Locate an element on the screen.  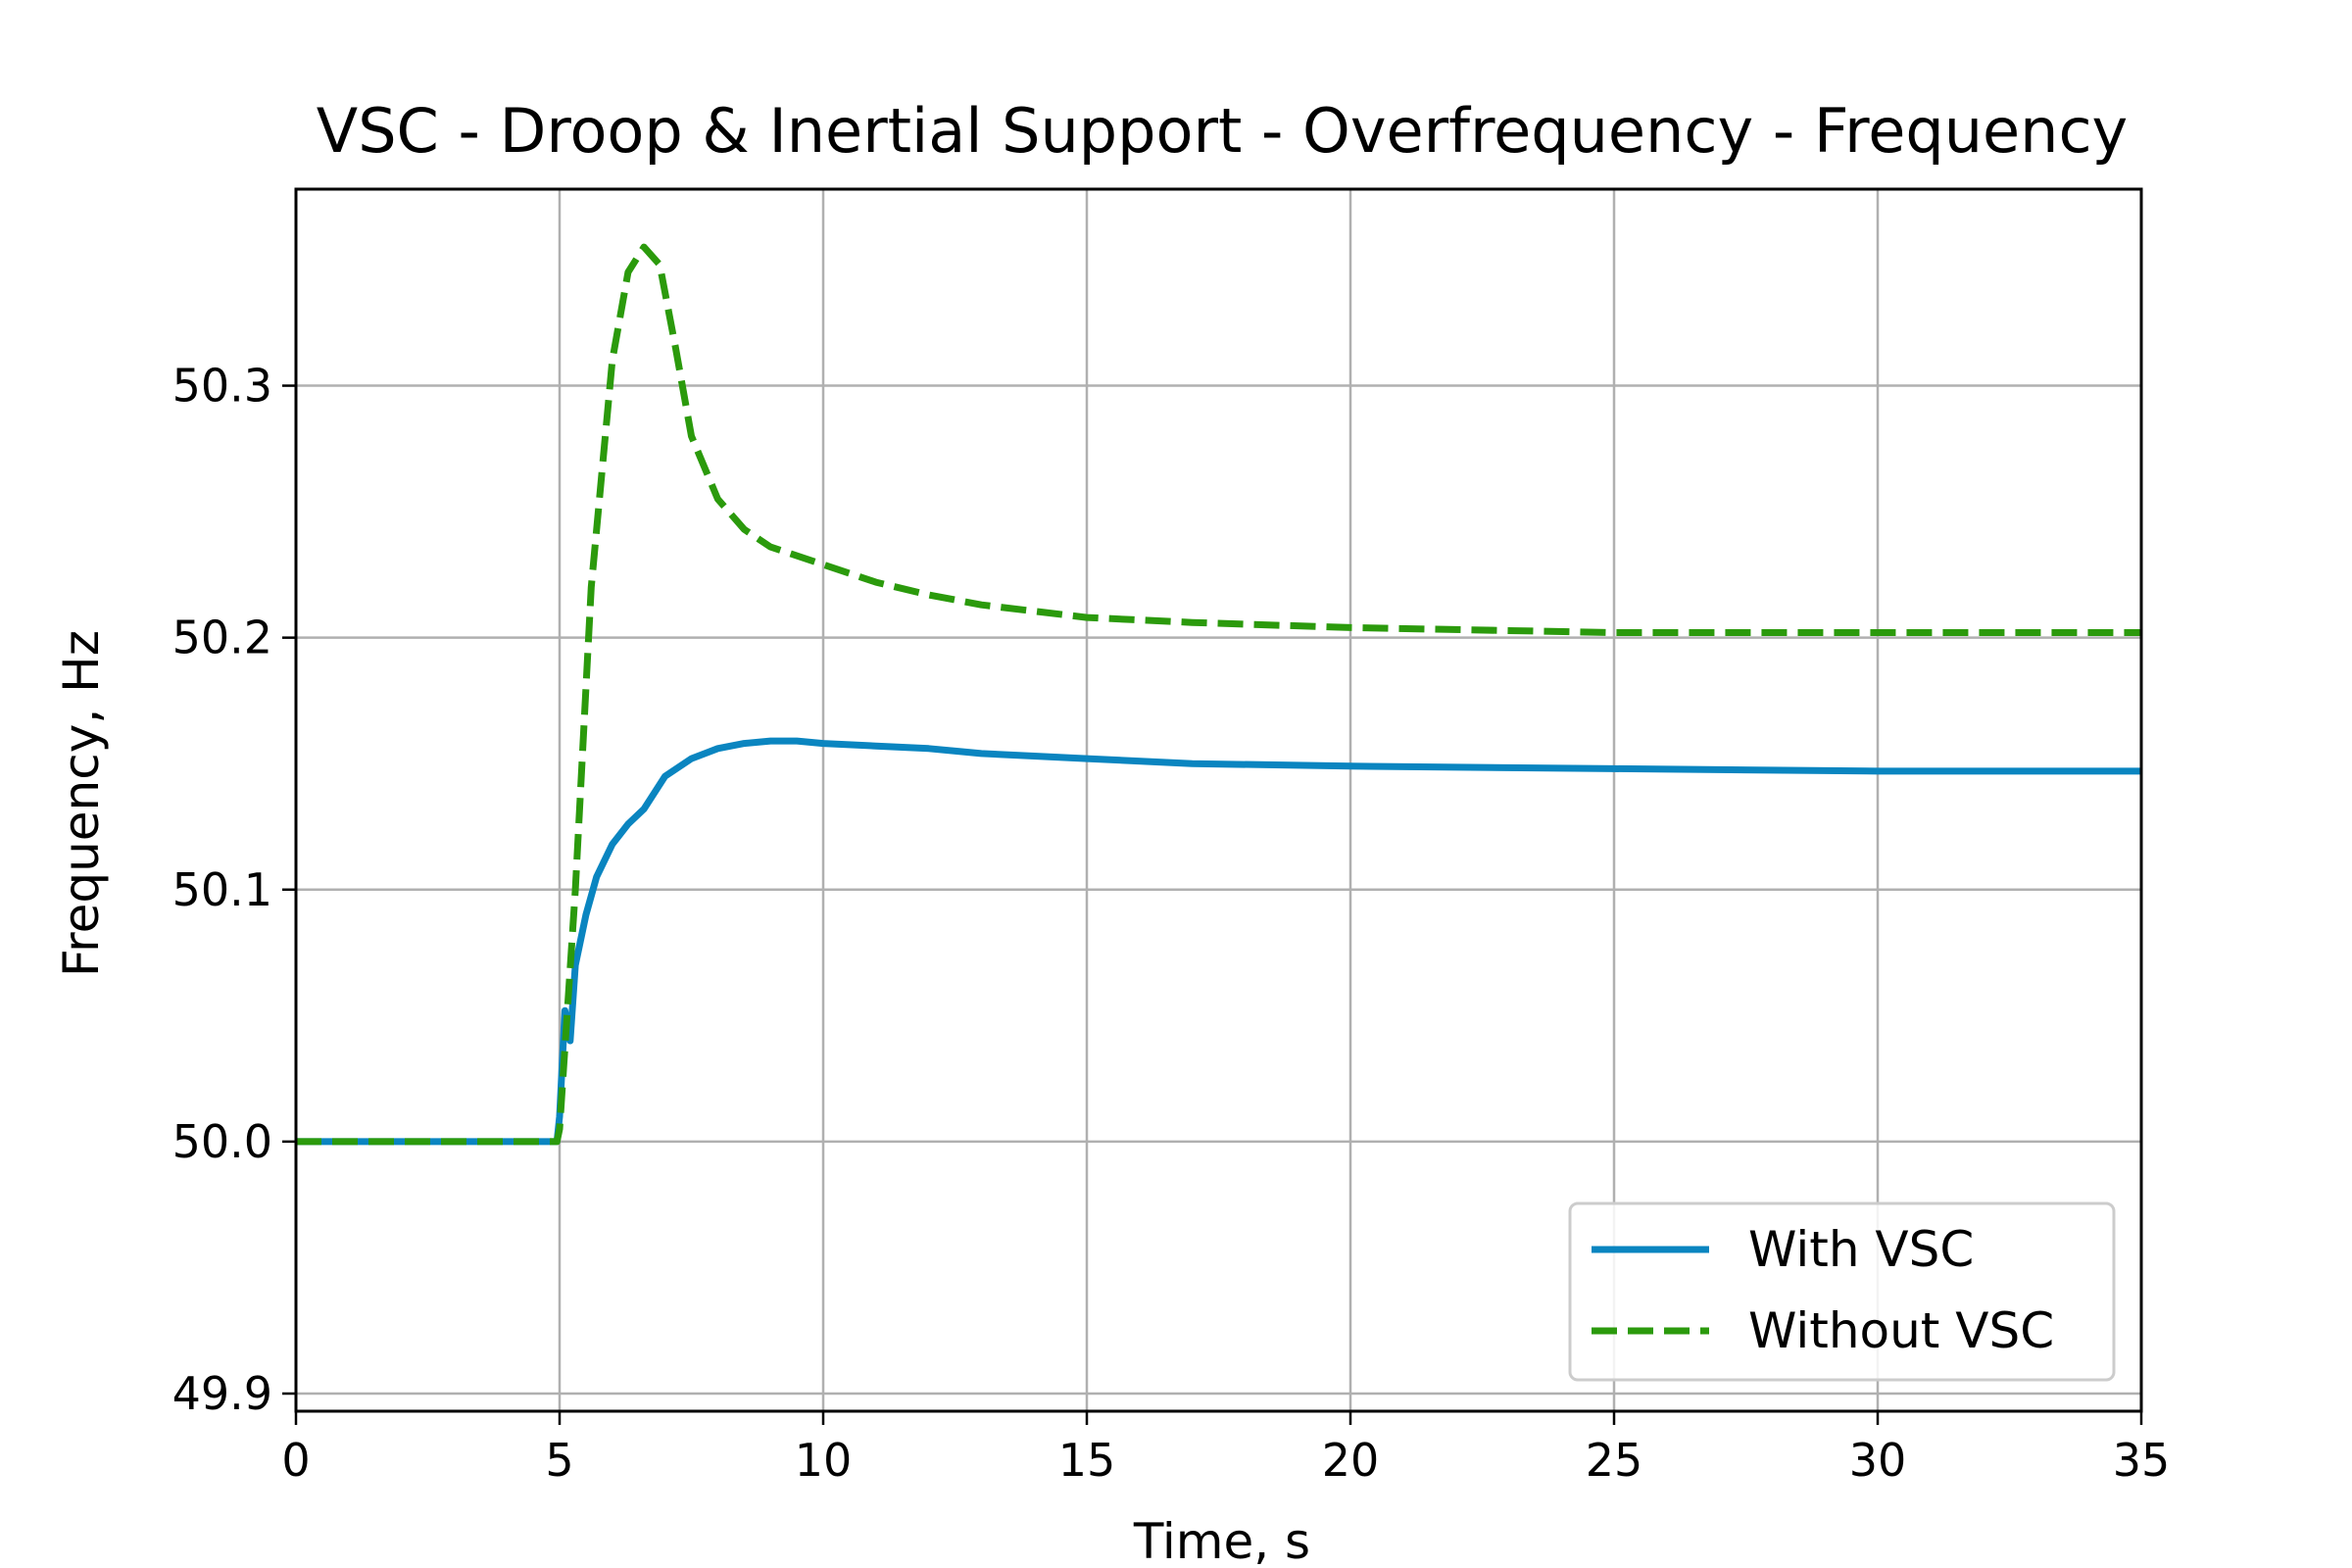
x-tick-label: 30 is located at coordinates (1878, 1460).